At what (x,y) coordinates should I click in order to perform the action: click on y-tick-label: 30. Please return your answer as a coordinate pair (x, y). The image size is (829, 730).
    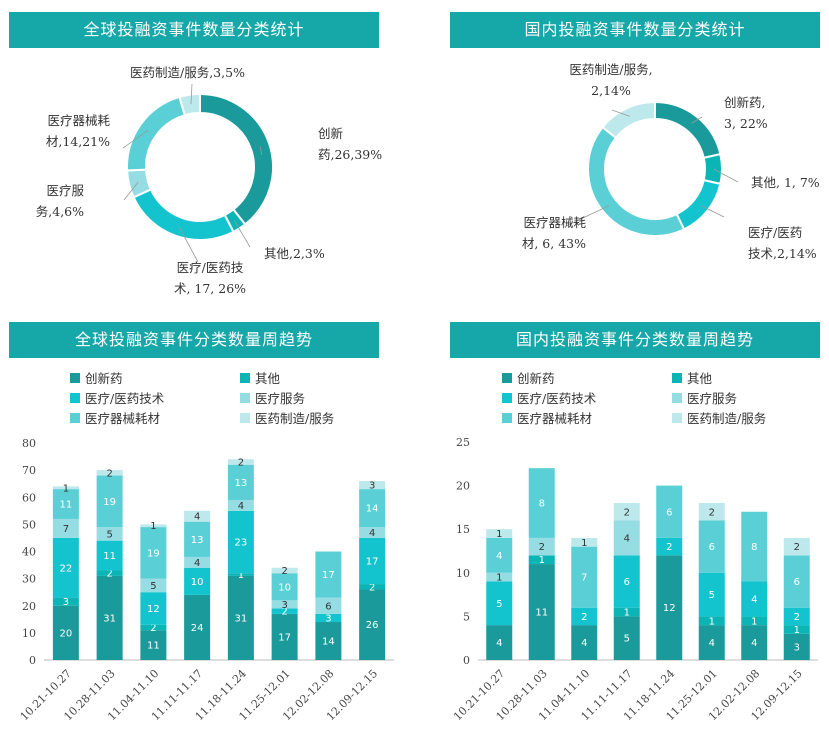
    Looking at the image, I should click on (29, 579).